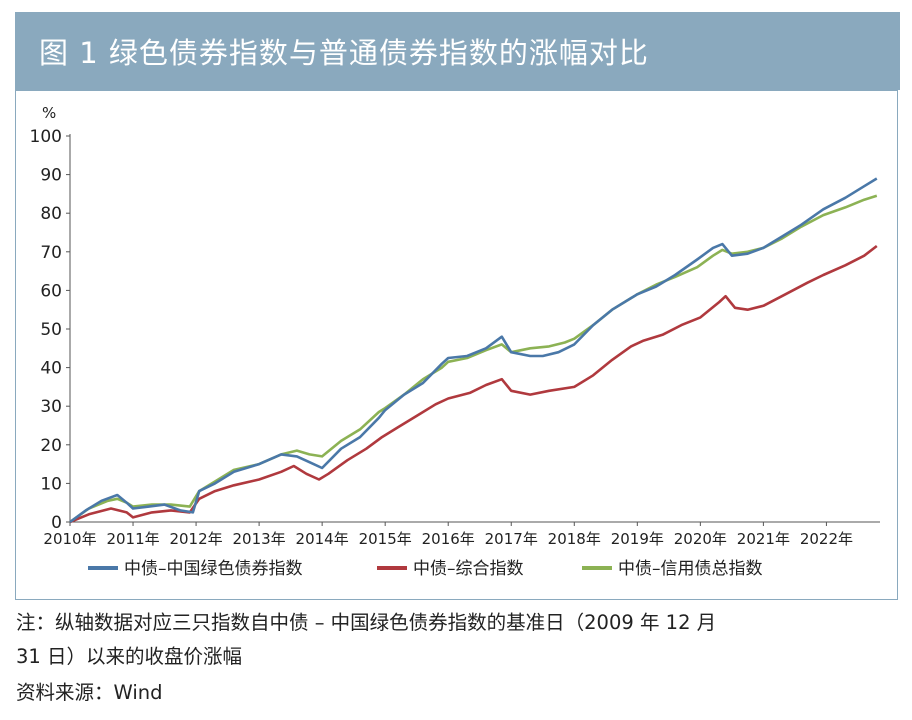  Describe the element at coordinates (700, 539) in the screenshot. I see `x-tick-label: 2020年` at that location.